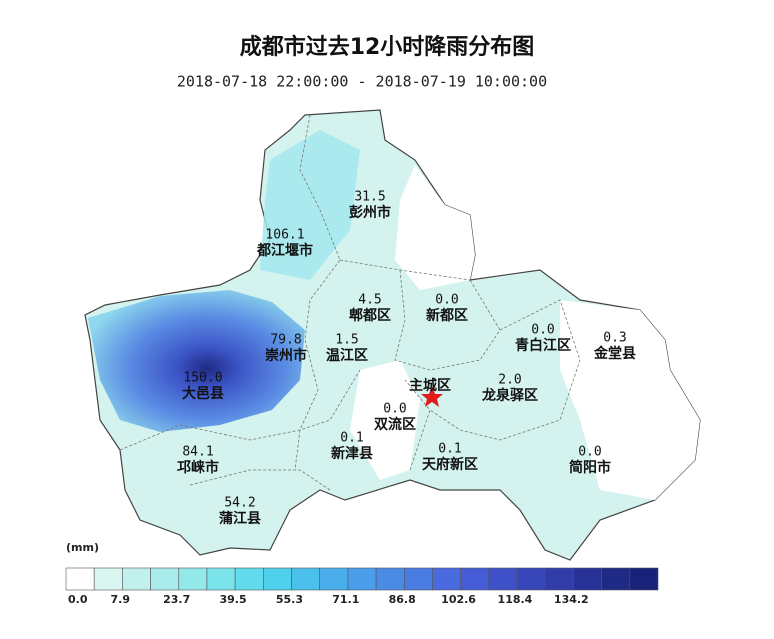 This screenshot has height=639, width=774. I want to click on district-name: 龙泉驿区, so click(509, 395).